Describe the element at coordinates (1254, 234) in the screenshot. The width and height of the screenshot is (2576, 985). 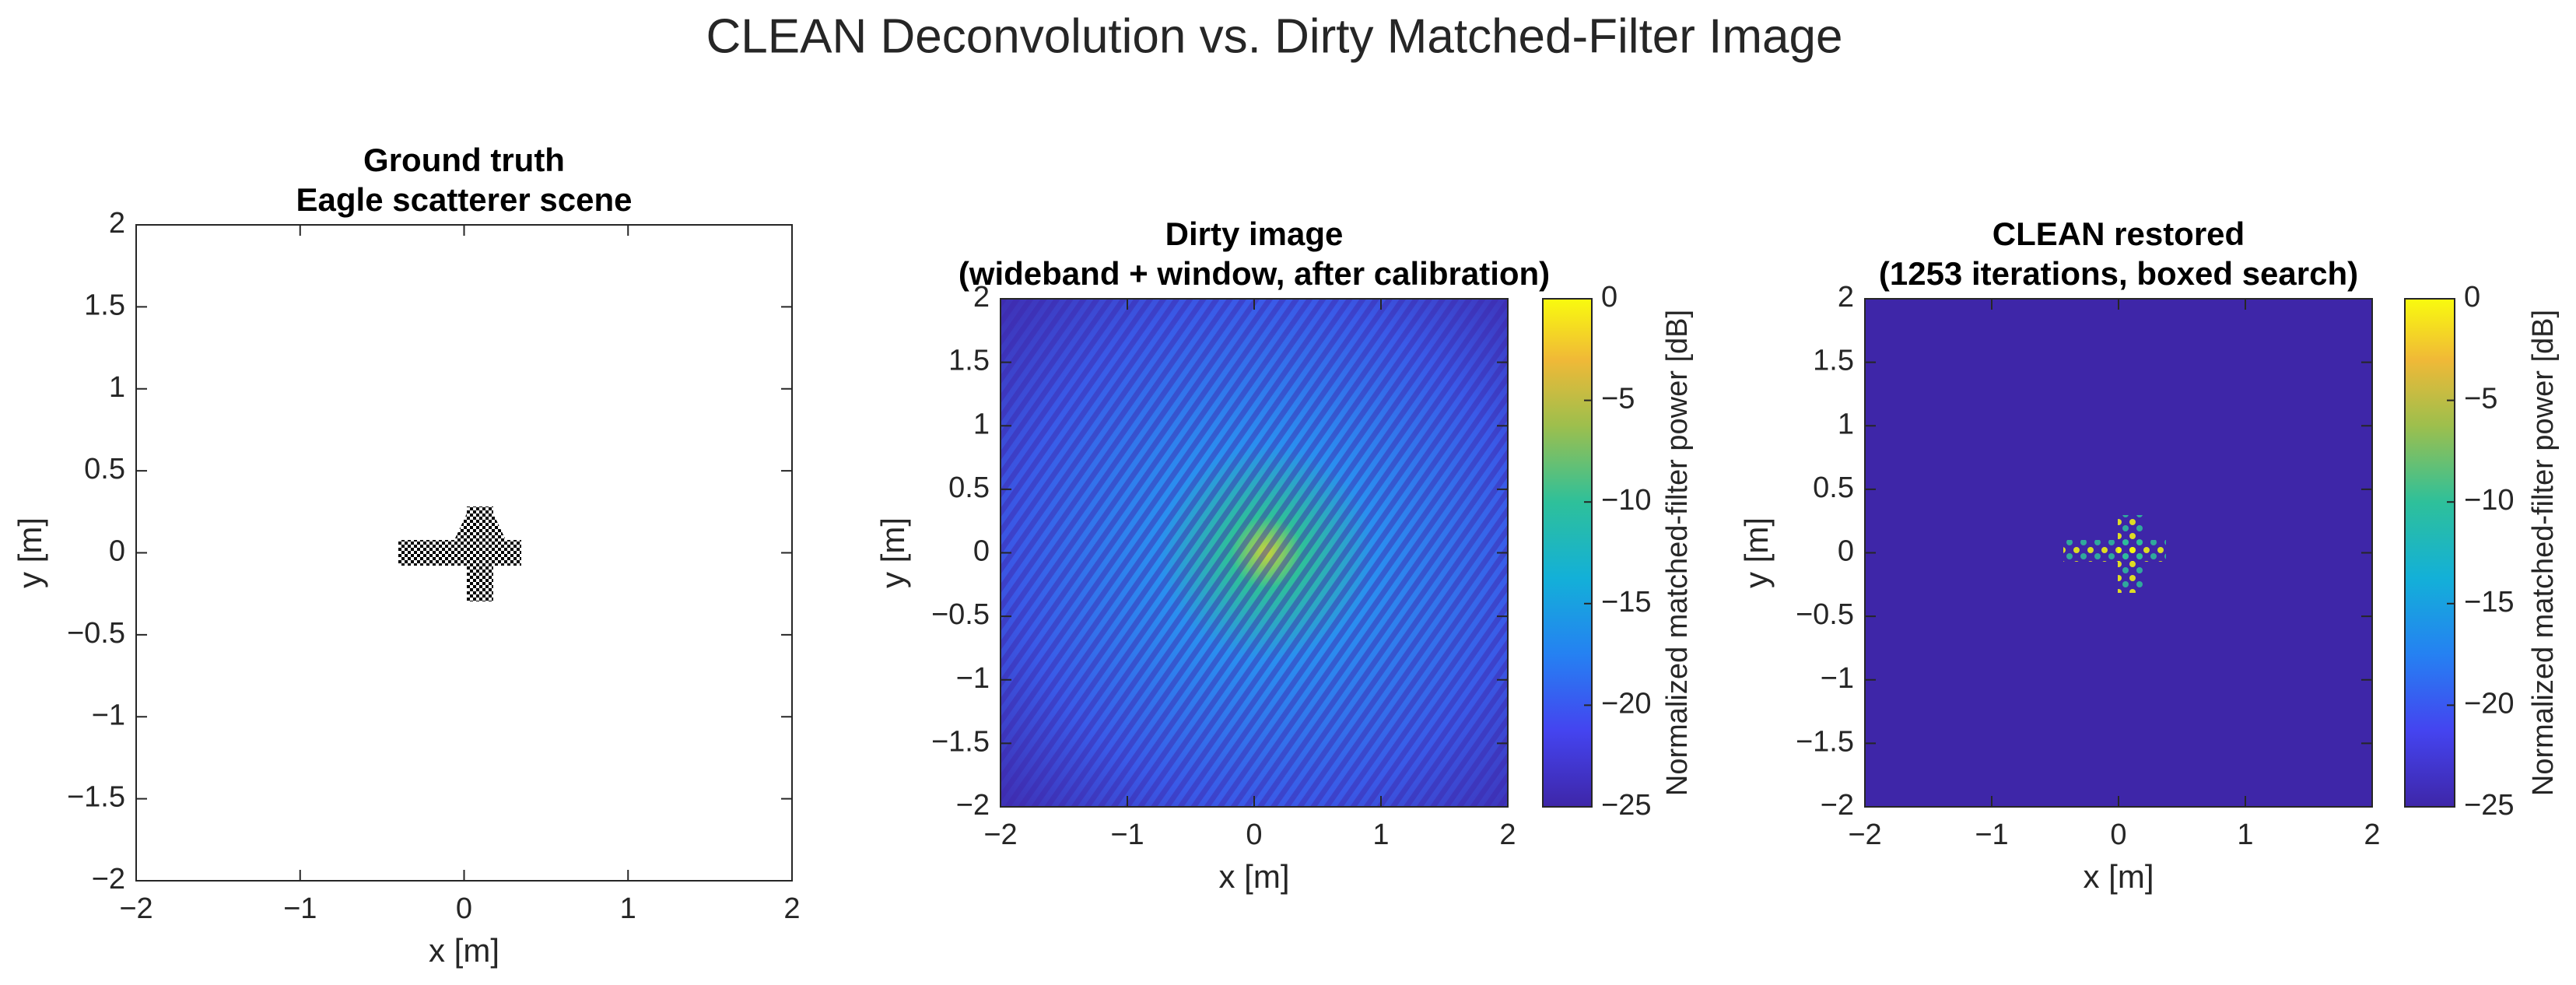
I see `subplot-title: Dirty image` at that location.